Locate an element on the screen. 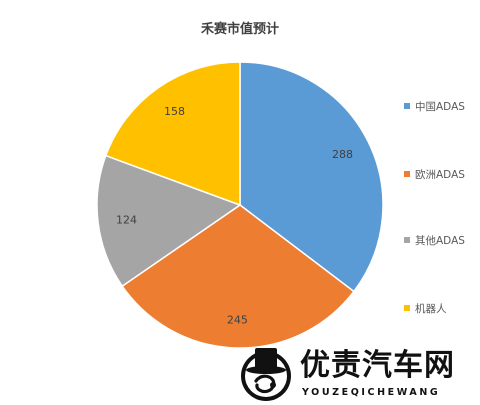 The height and width of the screenshot is (405, 480). chart-title: 禾赛市值预计 is located at coordinates (239, 29).